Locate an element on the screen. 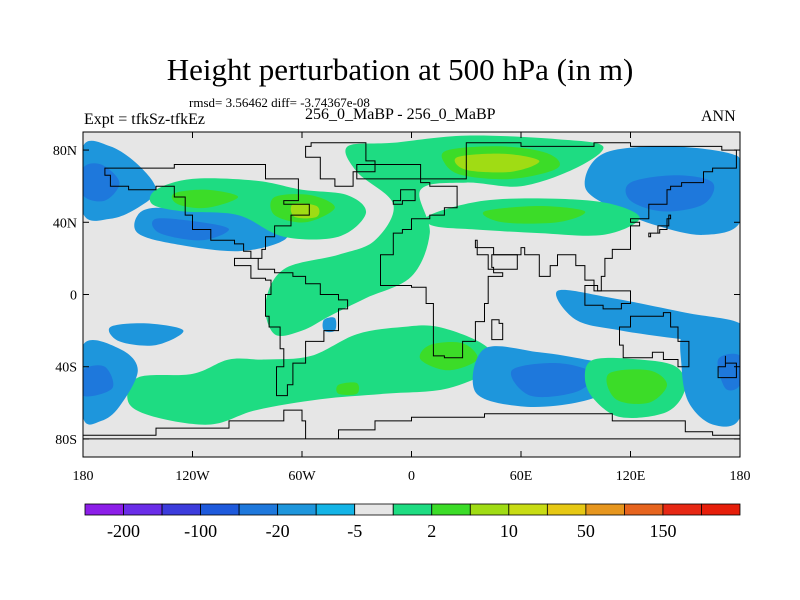 This screenshot has width=800, height=600. season-label: ANN is located at coordinates (718, 116).